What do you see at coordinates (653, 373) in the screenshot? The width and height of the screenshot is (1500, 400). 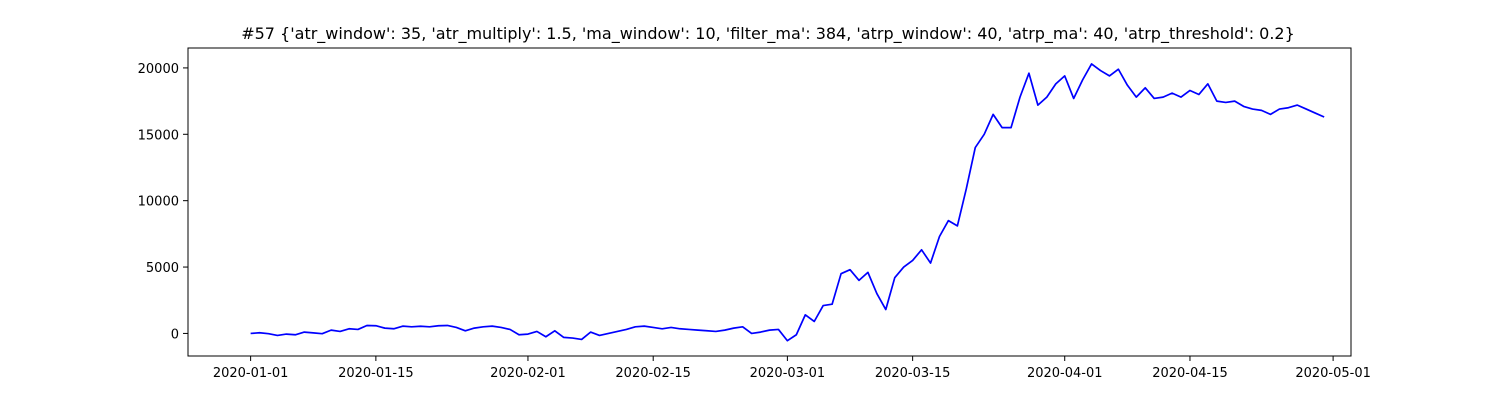 I see `x-tick-label: 2020-02-15` at bounding box center [653, 373].